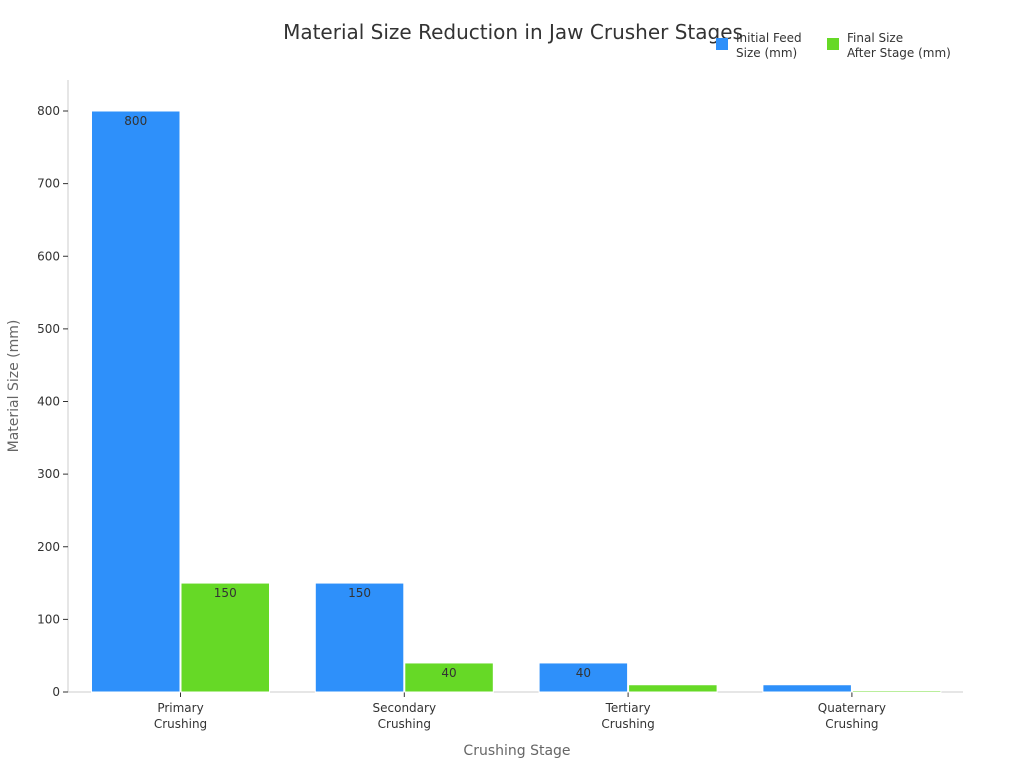 This screenshot has width=1024, height=768. What do you see at coordinates (56, 692) in the screenshot?
I see `y-tick-label: 0` at bounding box center [56, 692].